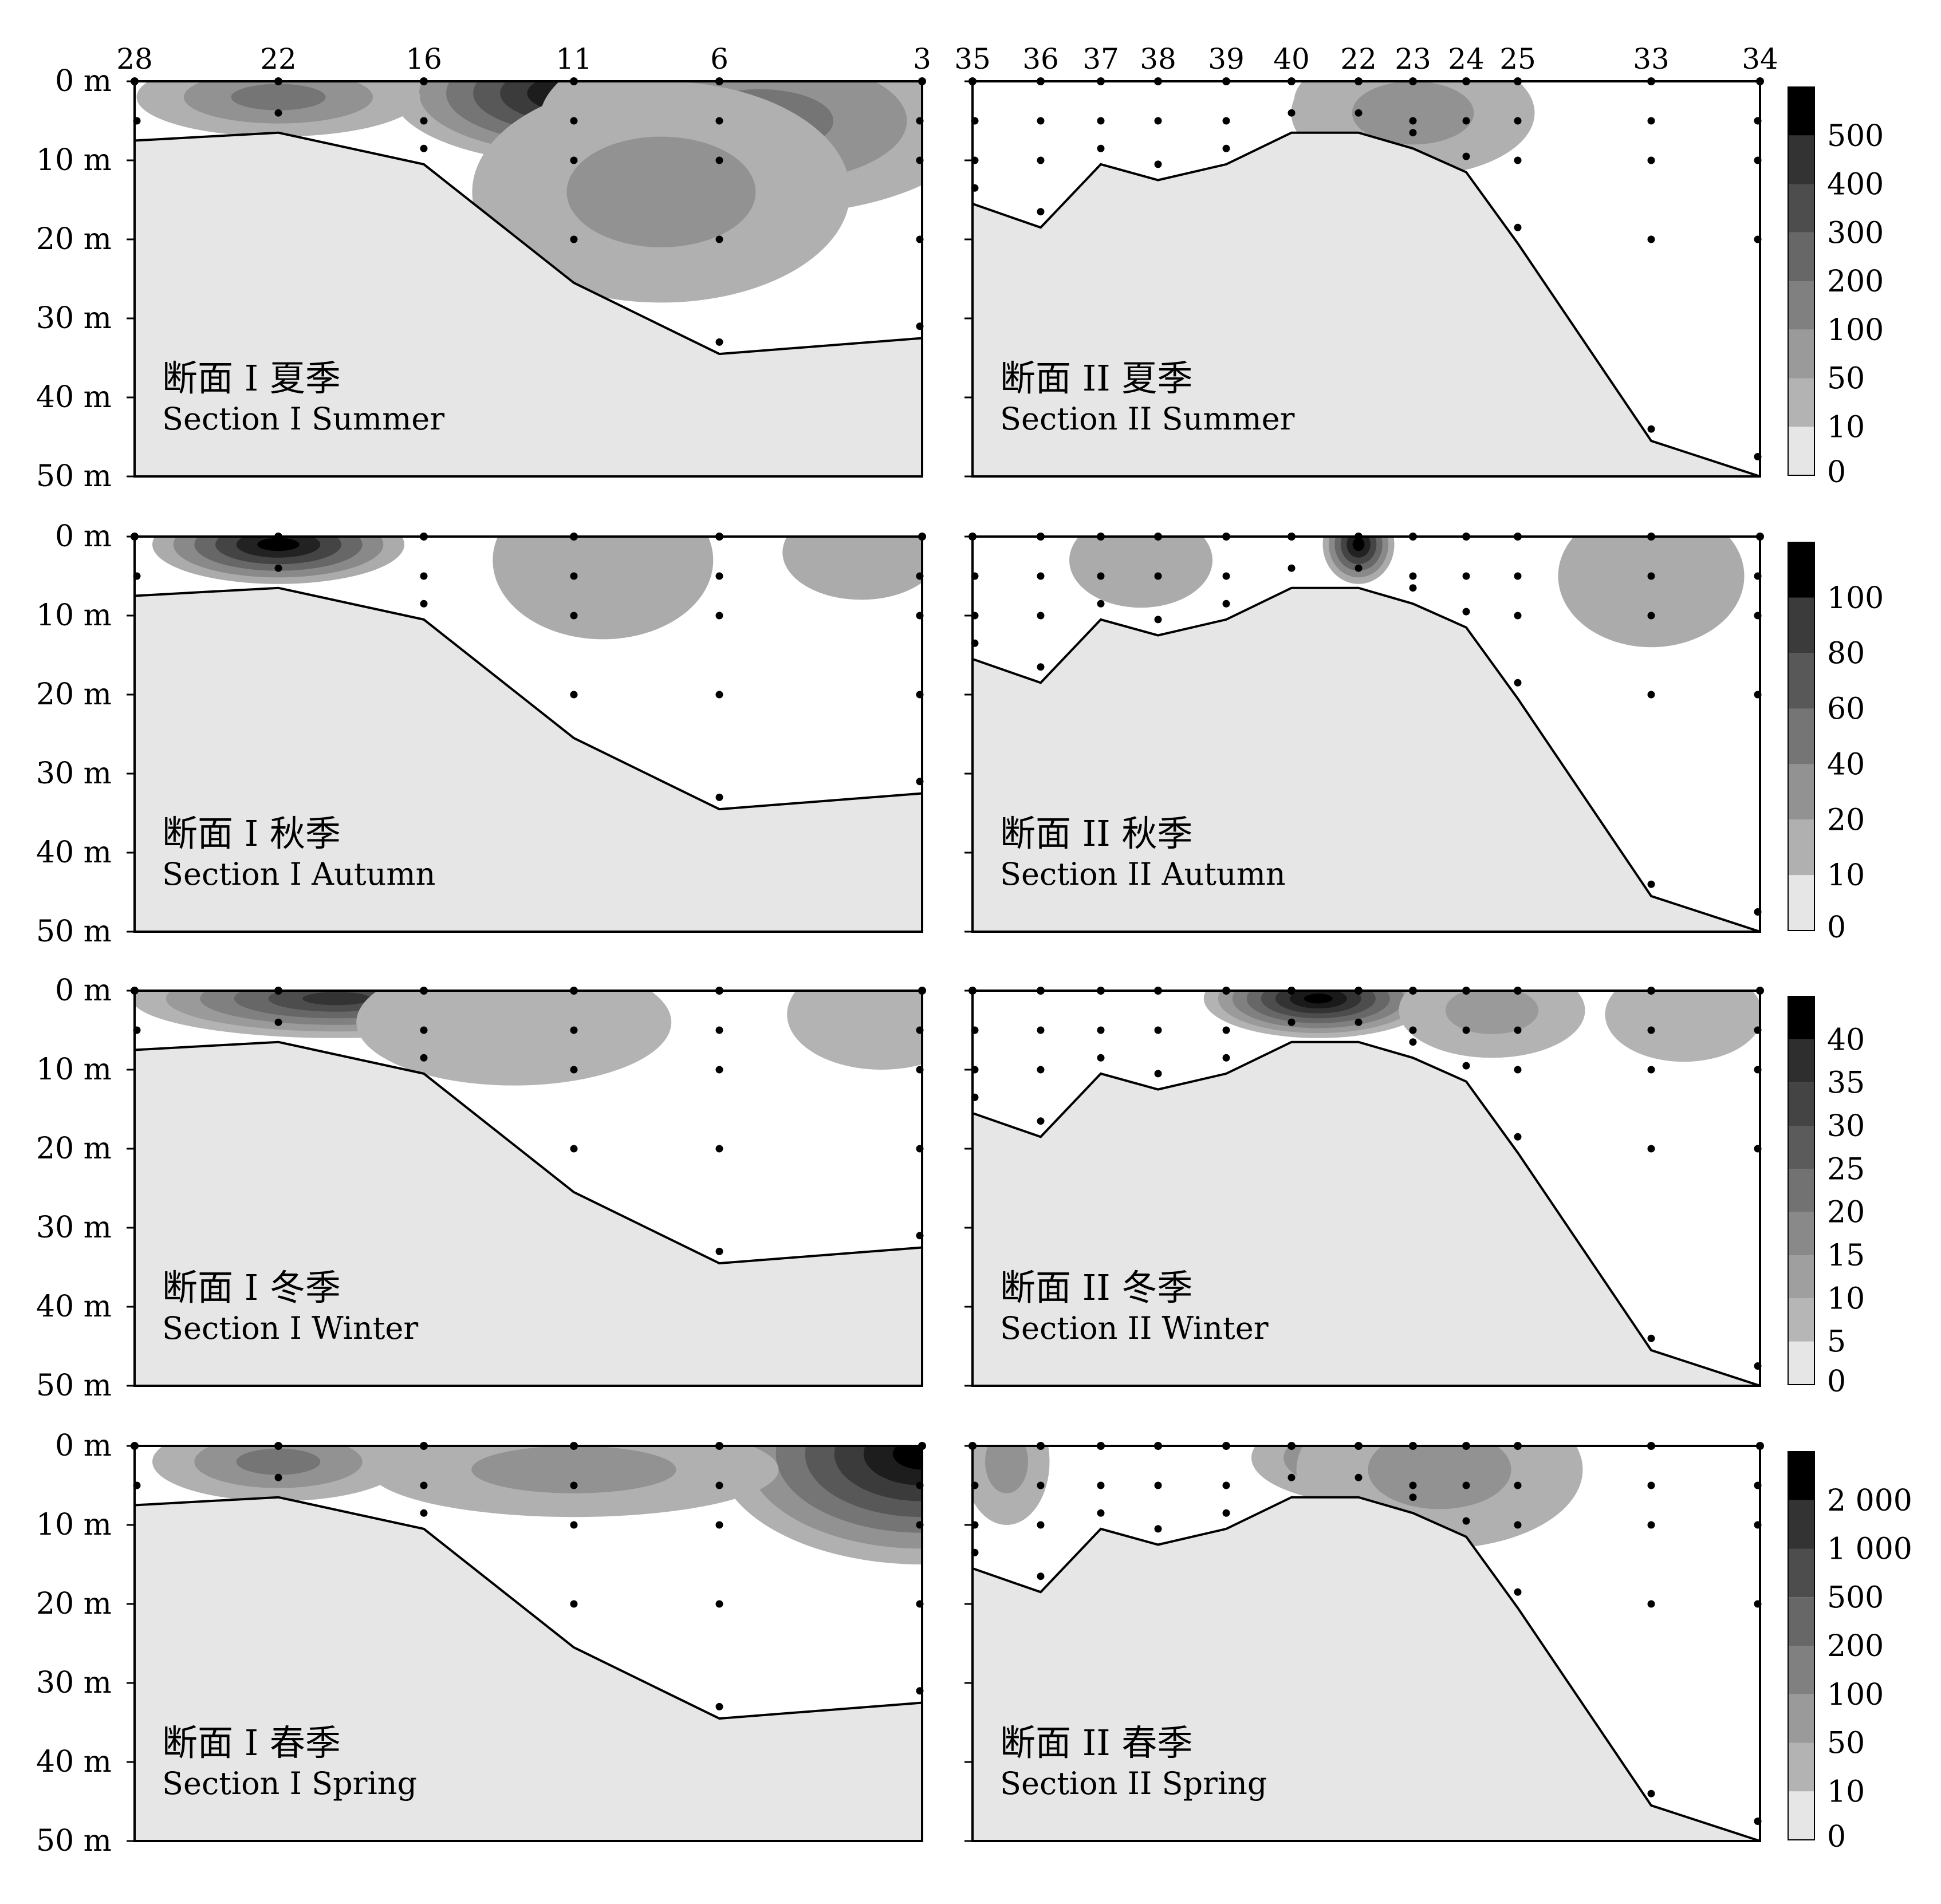 Image resolution: width=1941 pixels, height=1904 pixels. What do you see at coordinates (1413, 59) in the screenshot?
I see `station-label: 23` at bounding box center [1413, 59].